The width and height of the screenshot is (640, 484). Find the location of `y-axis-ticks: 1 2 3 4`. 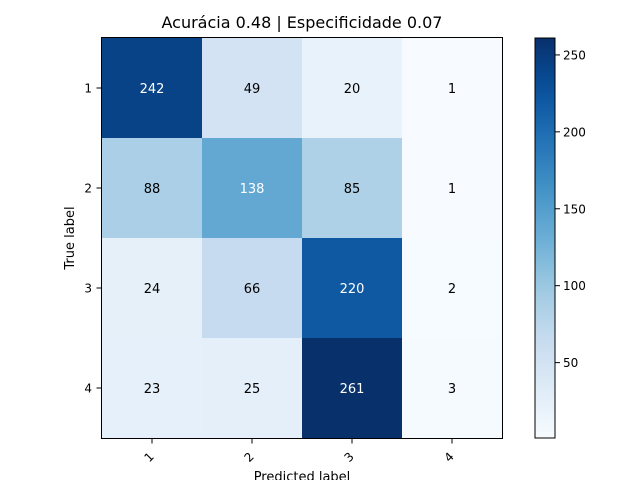

y-axis-ticks: 1 2 3 4 is located at coordinates (93, 239).